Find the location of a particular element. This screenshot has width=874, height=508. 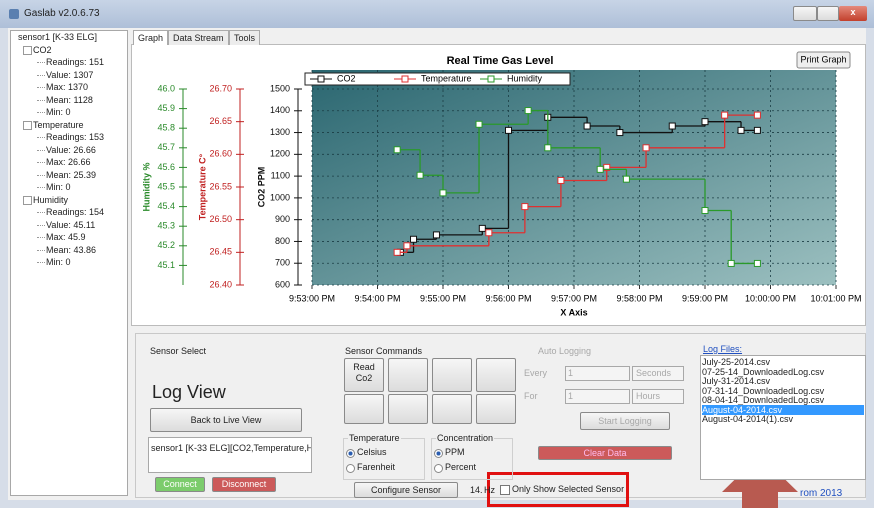

title-bar is located at coordinates (437, 14).